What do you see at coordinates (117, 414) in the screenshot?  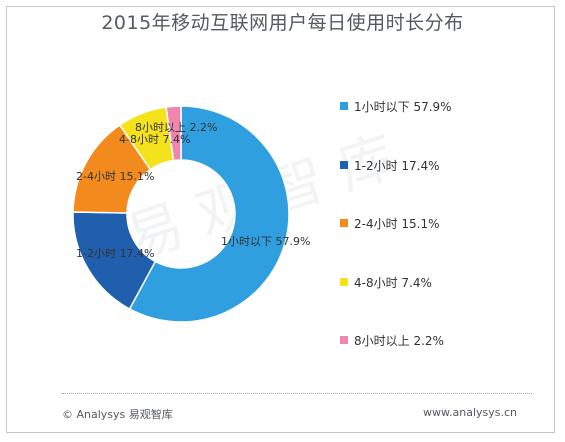 I see `footer-copyright: © Analysys 易观智库` at bounding box center [117, 414].